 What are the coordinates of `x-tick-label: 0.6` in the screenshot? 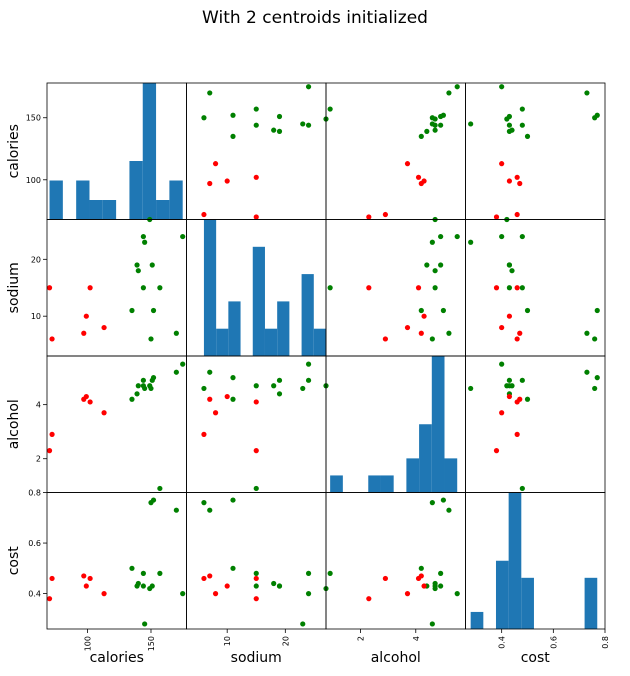 It's located at (553, 642).